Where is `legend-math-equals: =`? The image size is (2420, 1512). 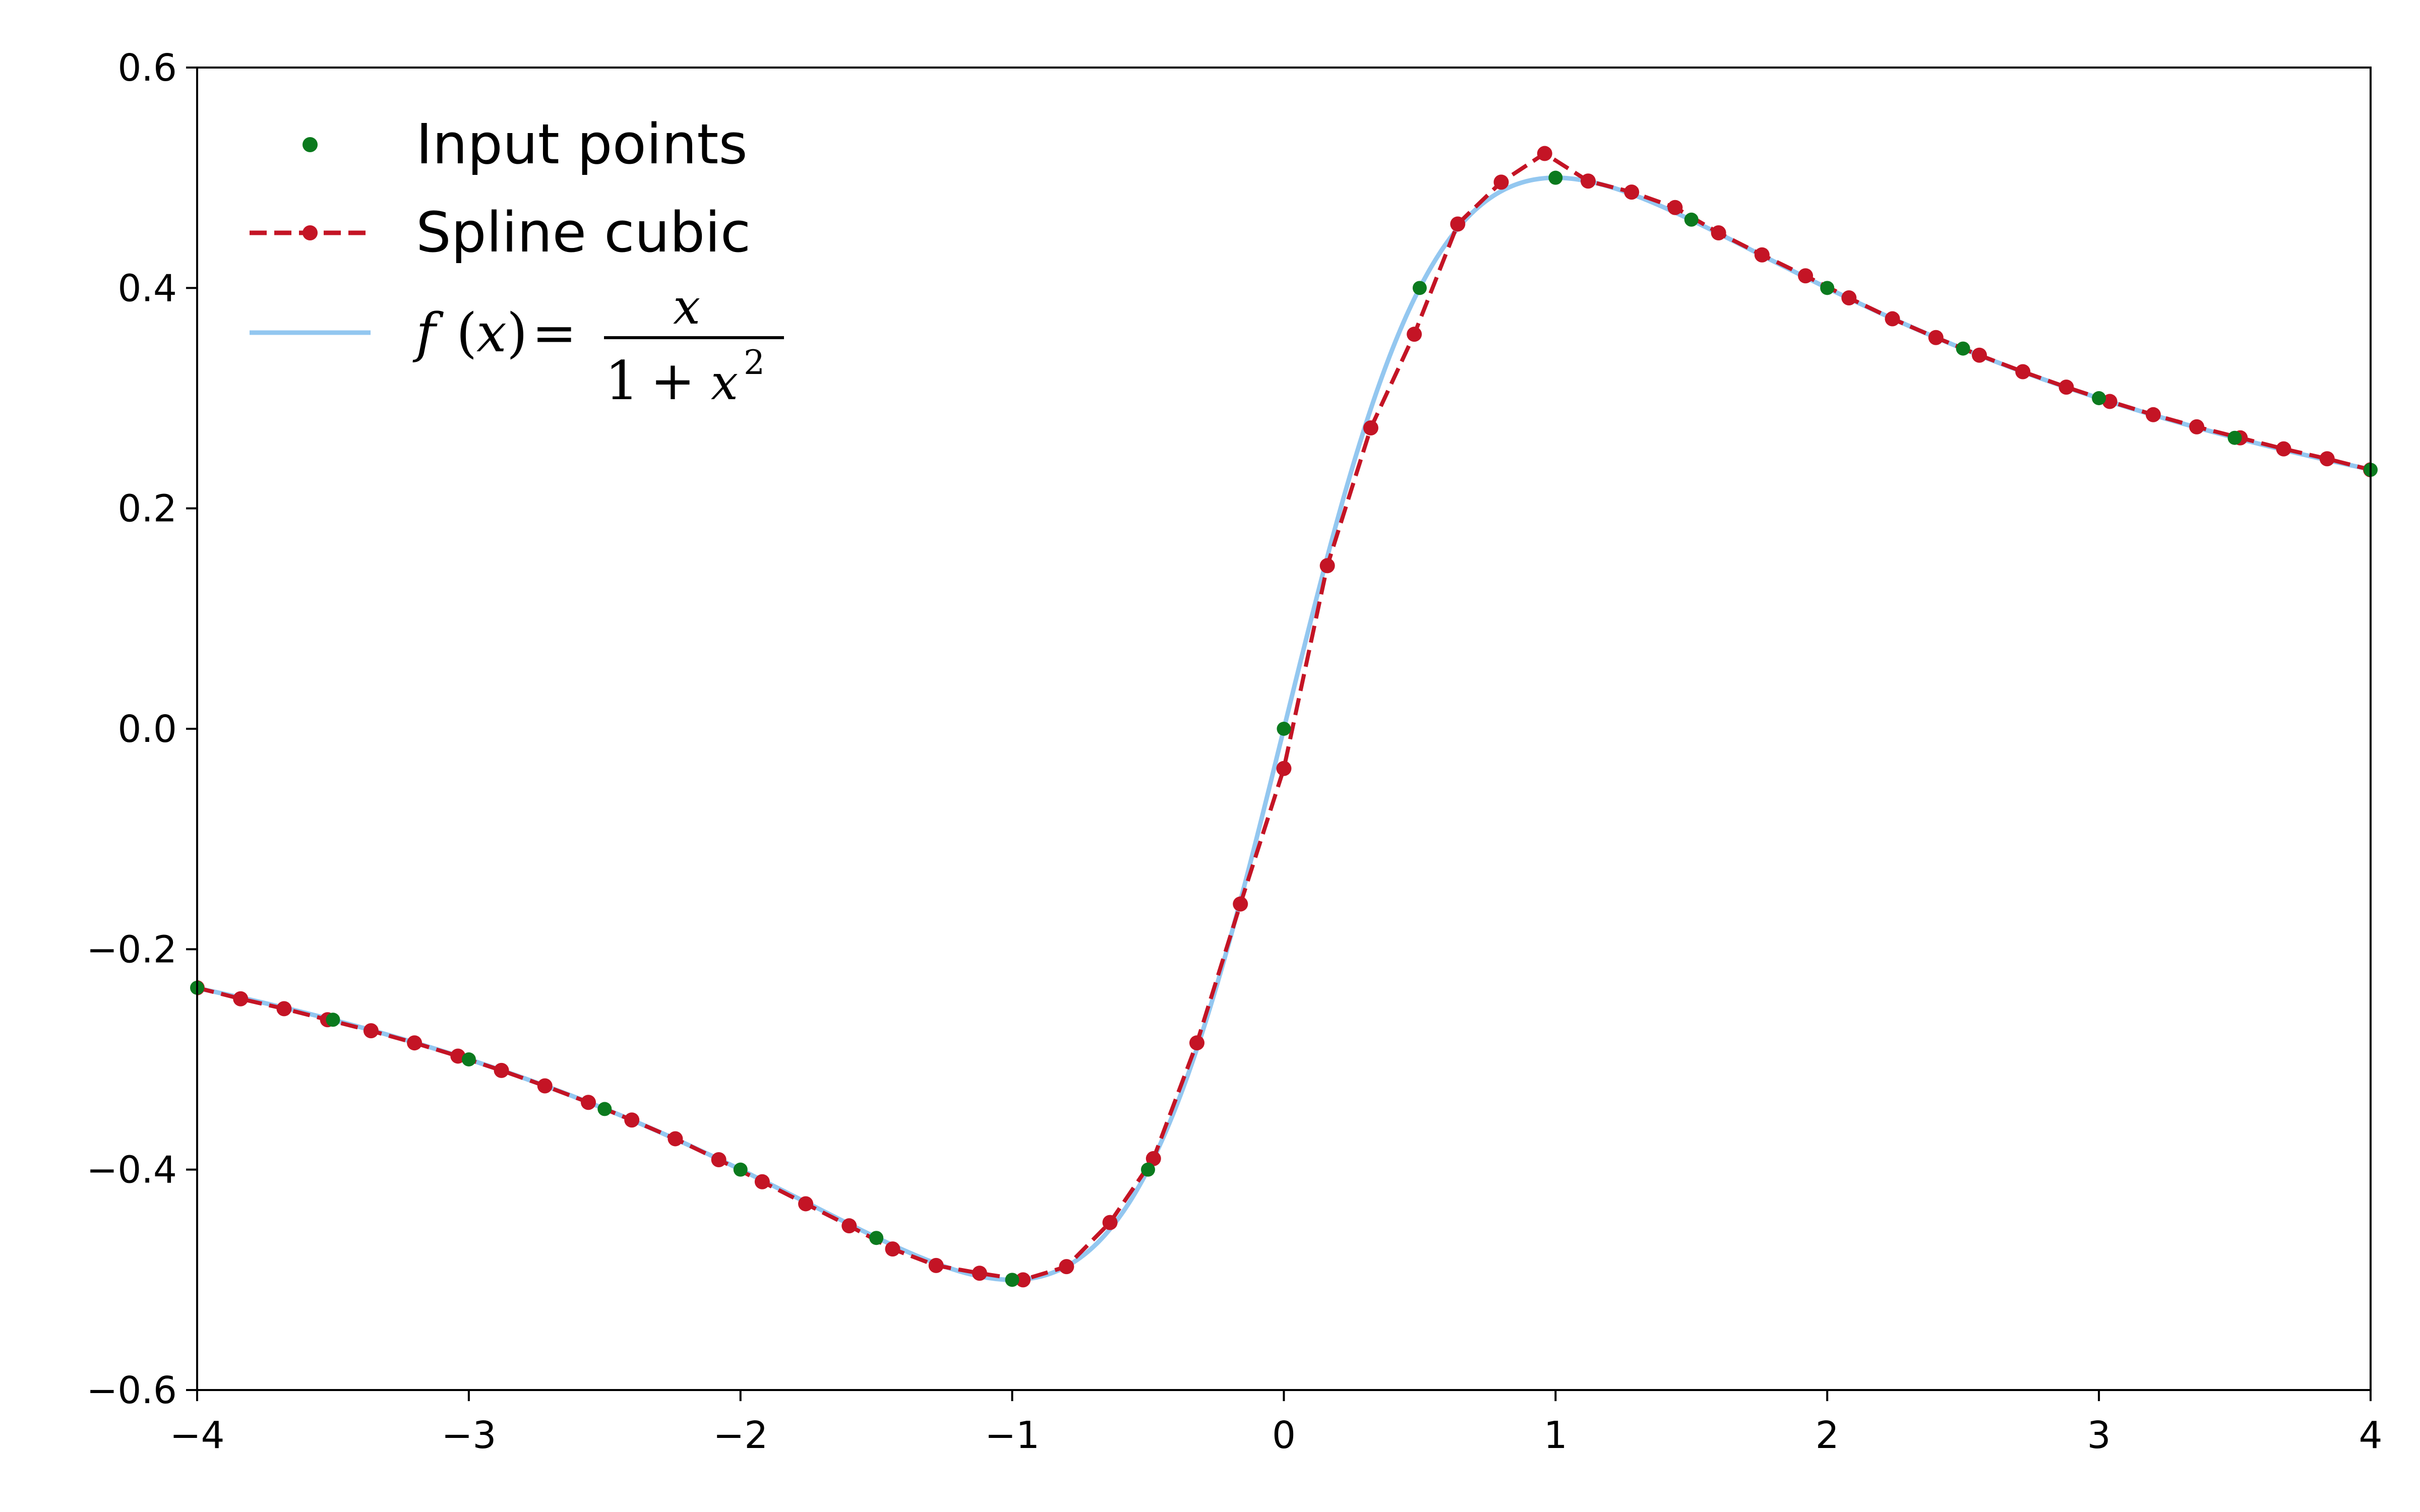 legend-math-equals: = is located at coordinates (554, 333).